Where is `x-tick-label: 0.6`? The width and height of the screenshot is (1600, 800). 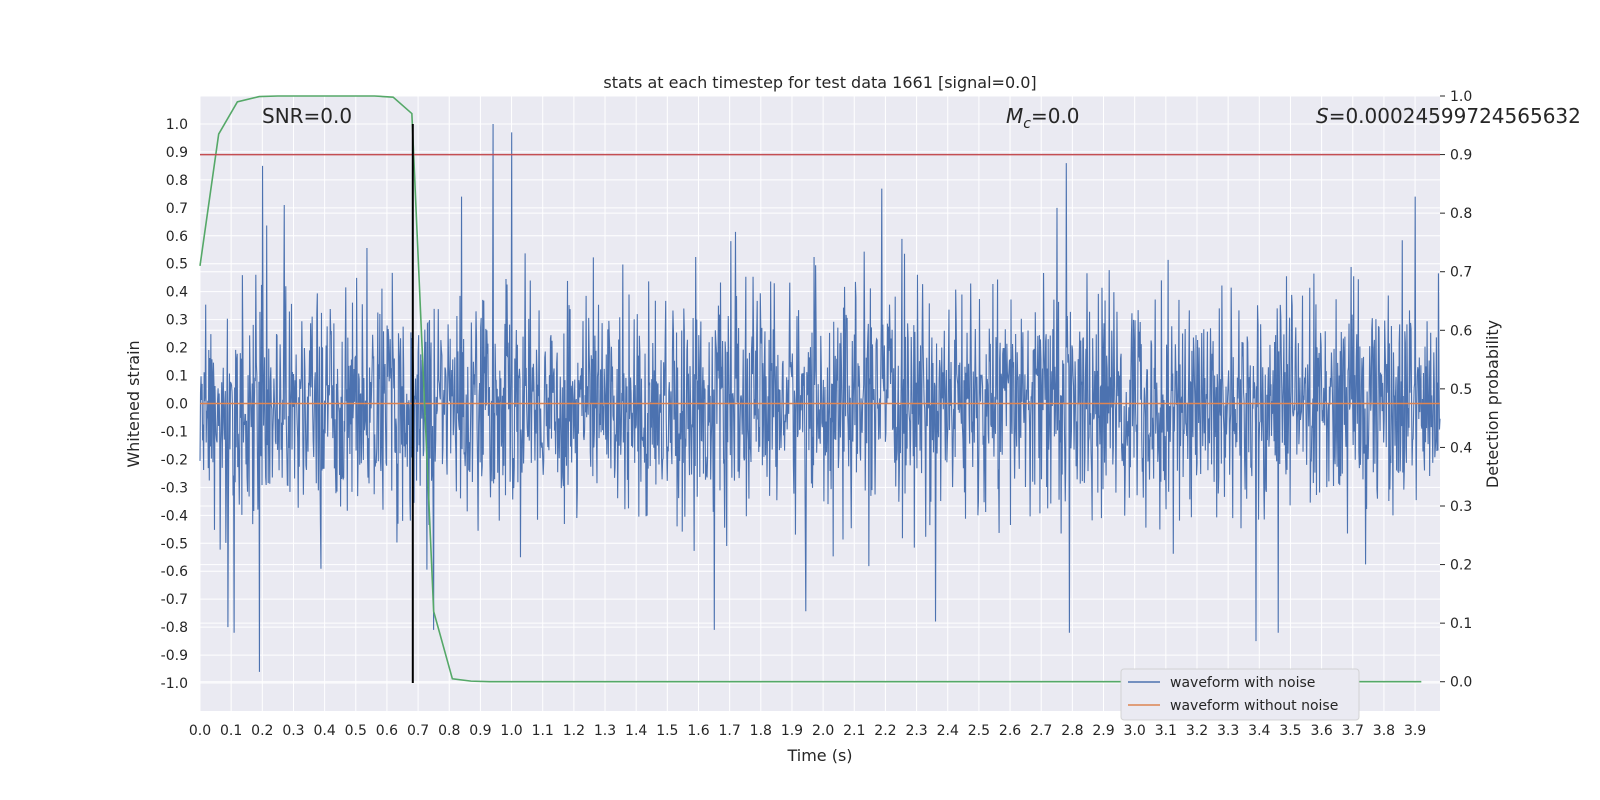
x-tick-label: 0.6 is located at coordinates (387, 731).